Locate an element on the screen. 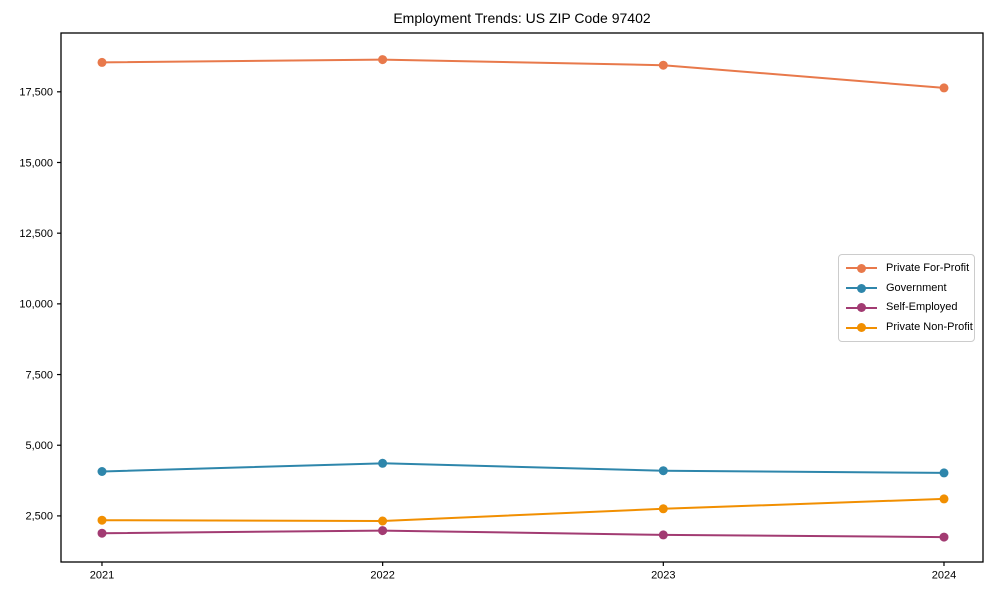 This screenshot has width=1000, height=600. y-tick-label: 17,500 is located at coordinates (36, 93).